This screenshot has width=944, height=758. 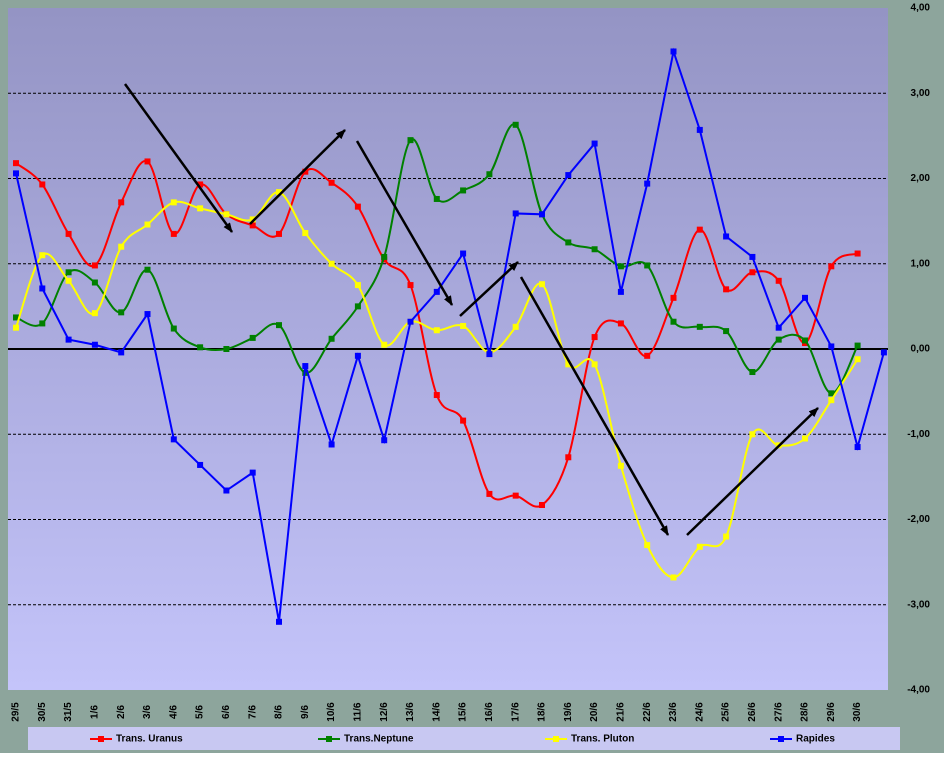 I want to click on y-tick-label: -2,00, so click(x=918, y=519).